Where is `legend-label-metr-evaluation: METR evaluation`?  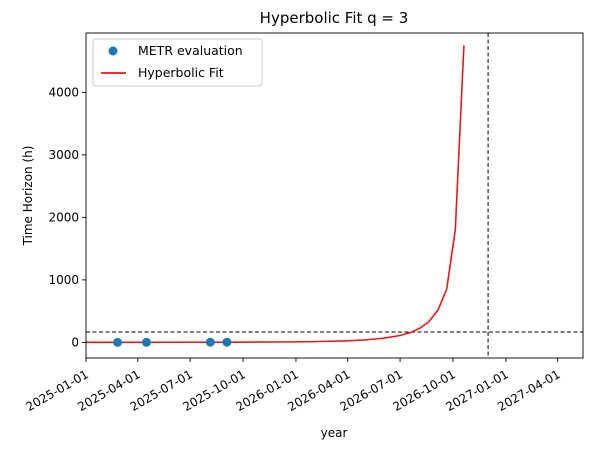 legend-label-metr-evaluation: METR evaluation is located at coordinates (190, 50).